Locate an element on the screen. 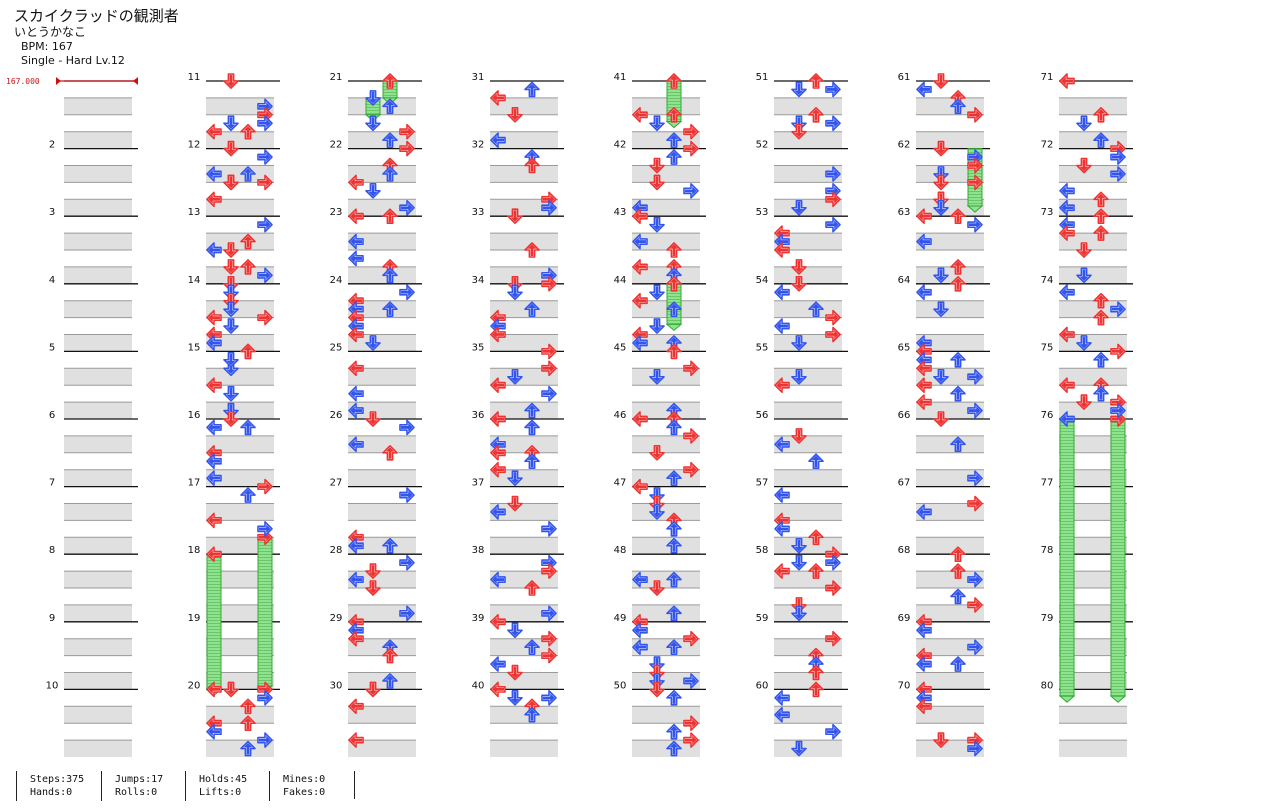  measure-number: 39 is located at coordinates (478, 618).